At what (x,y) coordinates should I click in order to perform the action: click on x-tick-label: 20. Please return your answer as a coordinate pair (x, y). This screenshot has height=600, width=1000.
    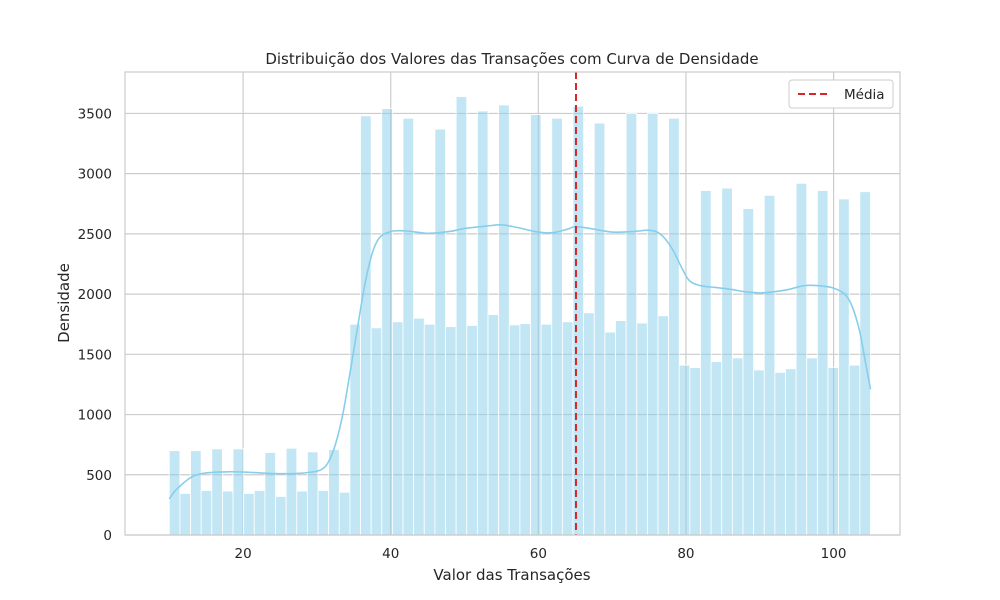
    Looking at the image, I should click on (243, 554).